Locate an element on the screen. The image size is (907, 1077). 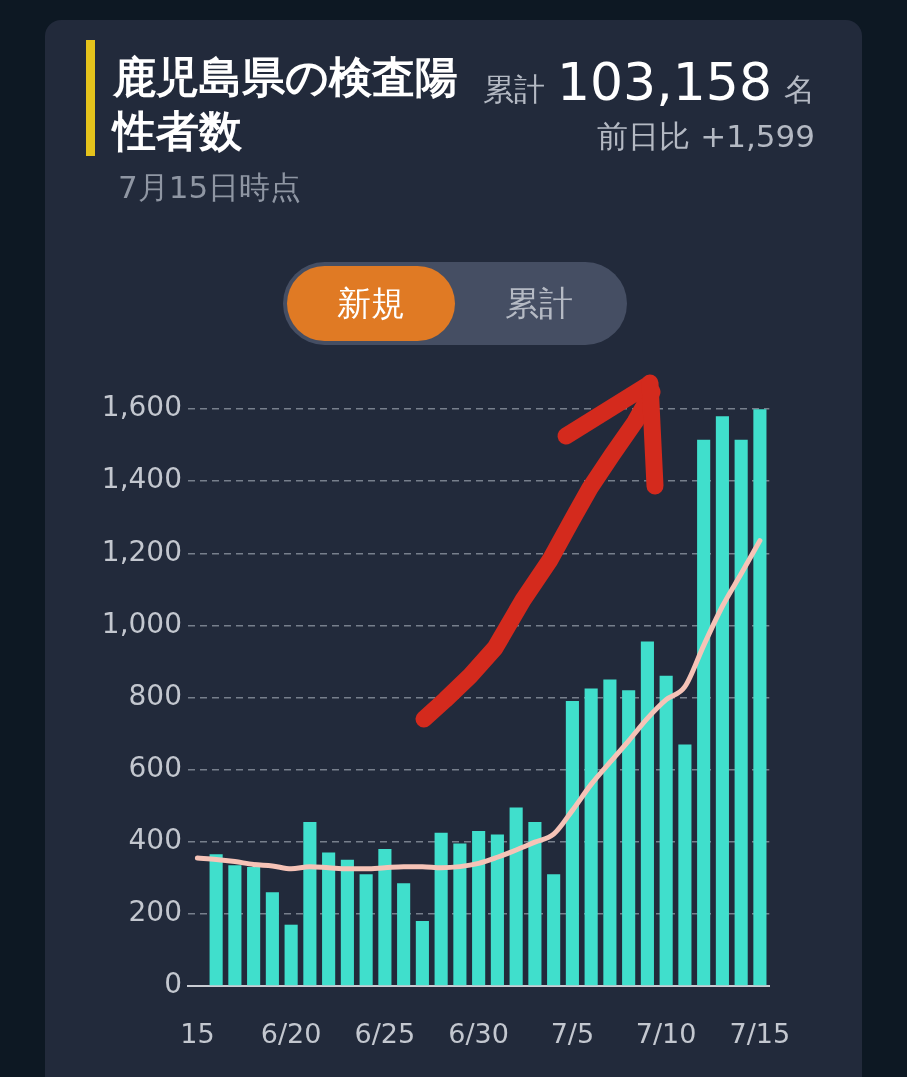
chart-title: 鹿児島県の検査陽性者数 is located at coordinates (285, 104).